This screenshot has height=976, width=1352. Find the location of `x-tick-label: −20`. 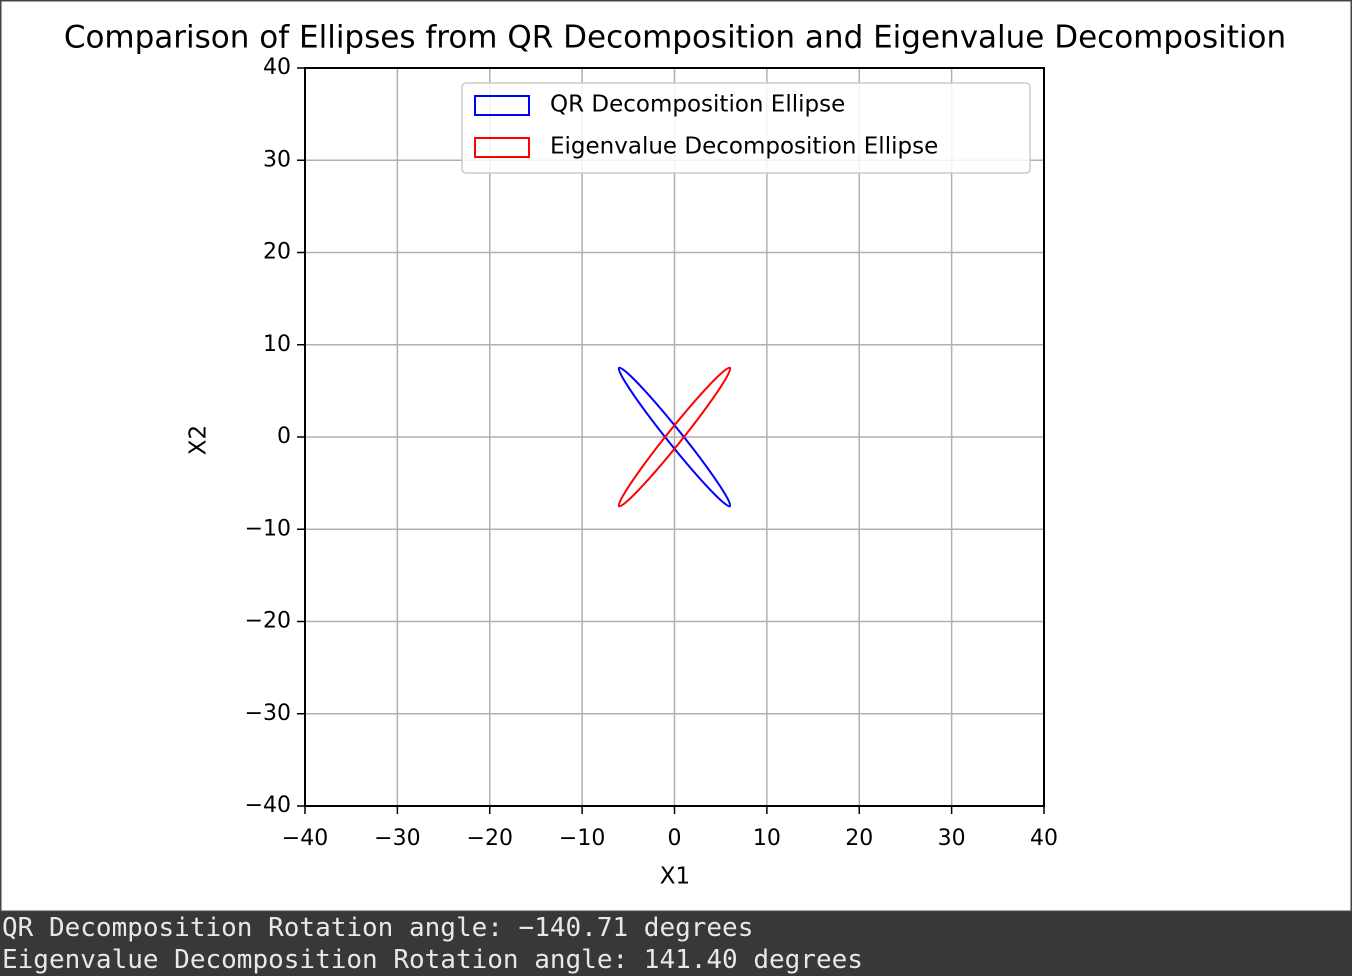

x-tick-label: −20 is located at coordinates (490, 838).